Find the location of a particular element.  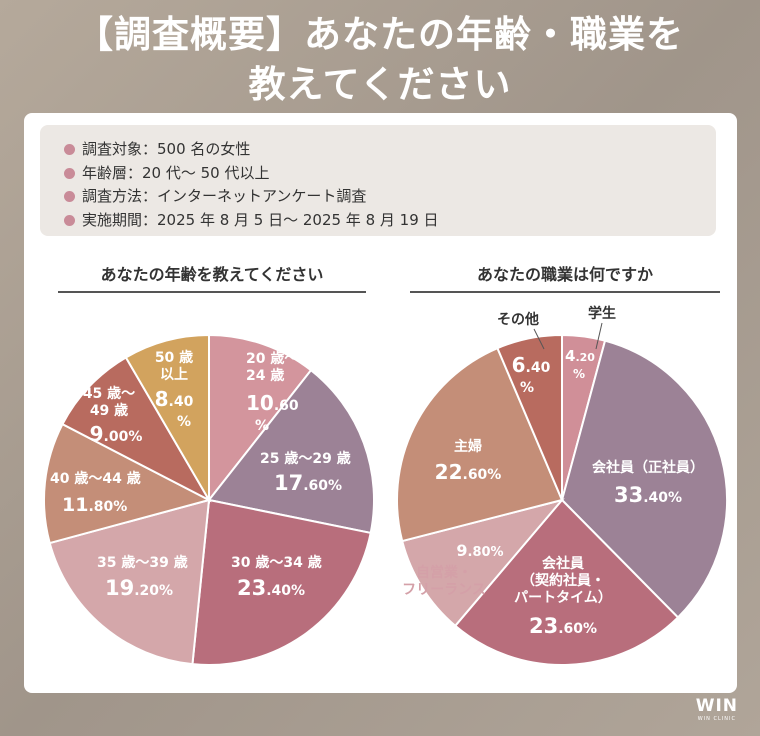

title-line-1: 【調査概要】あなたの年齢・職業を is located at coordinates (380, 34).